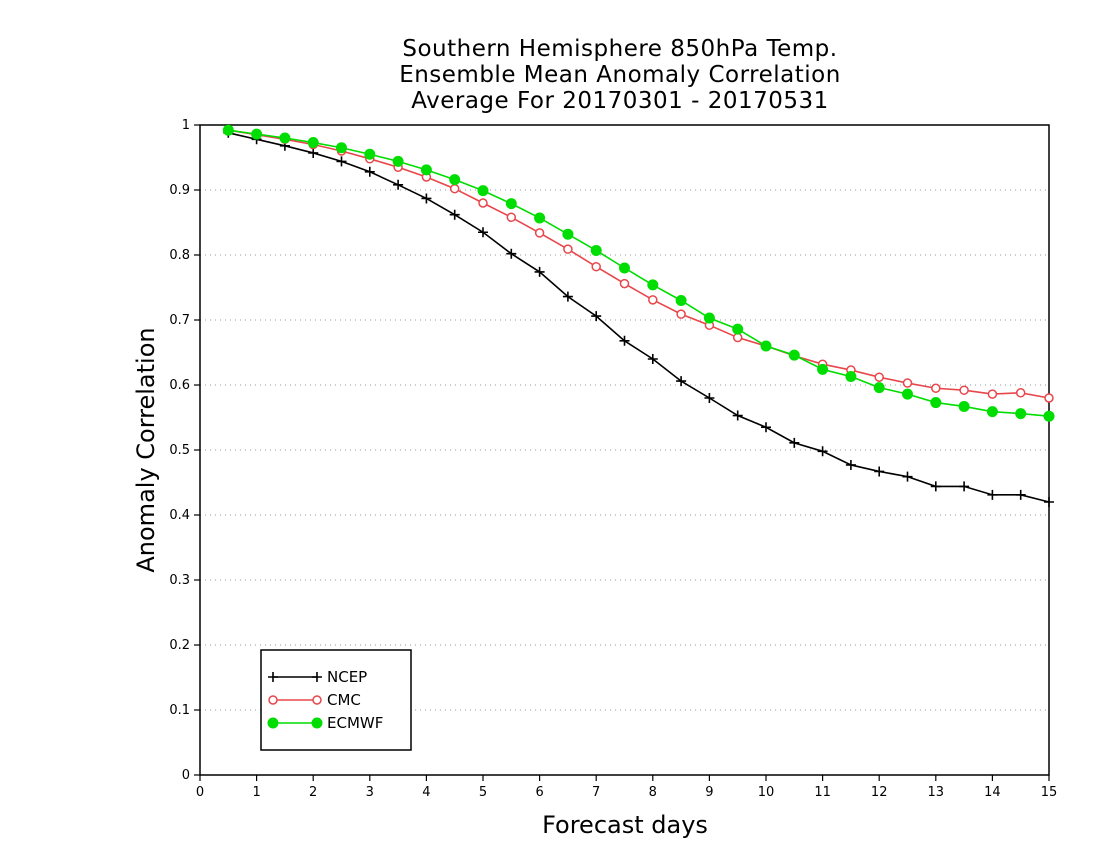  What do you see at coordinates (822, 792) in the screenshot?
I see `x-tick-label: 11` at bounding box center [822, 792].